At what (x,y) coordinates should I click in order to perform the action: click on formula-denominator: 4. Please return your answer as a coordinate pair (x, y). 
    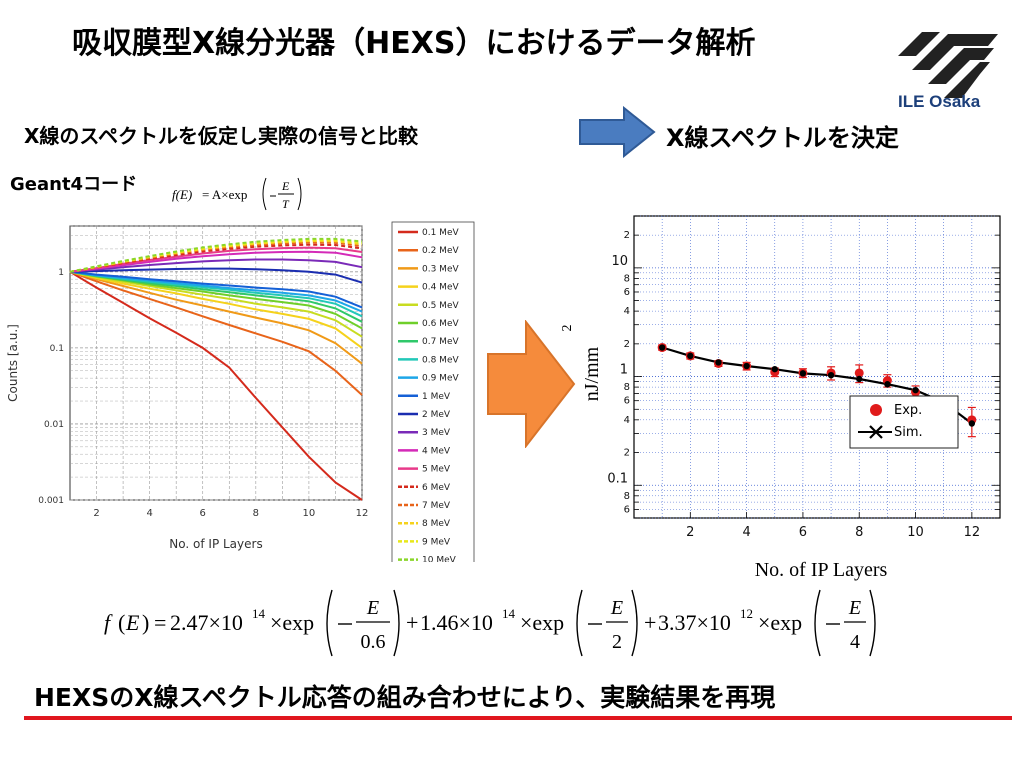
    Looking at the image, I should click on (855, 642).